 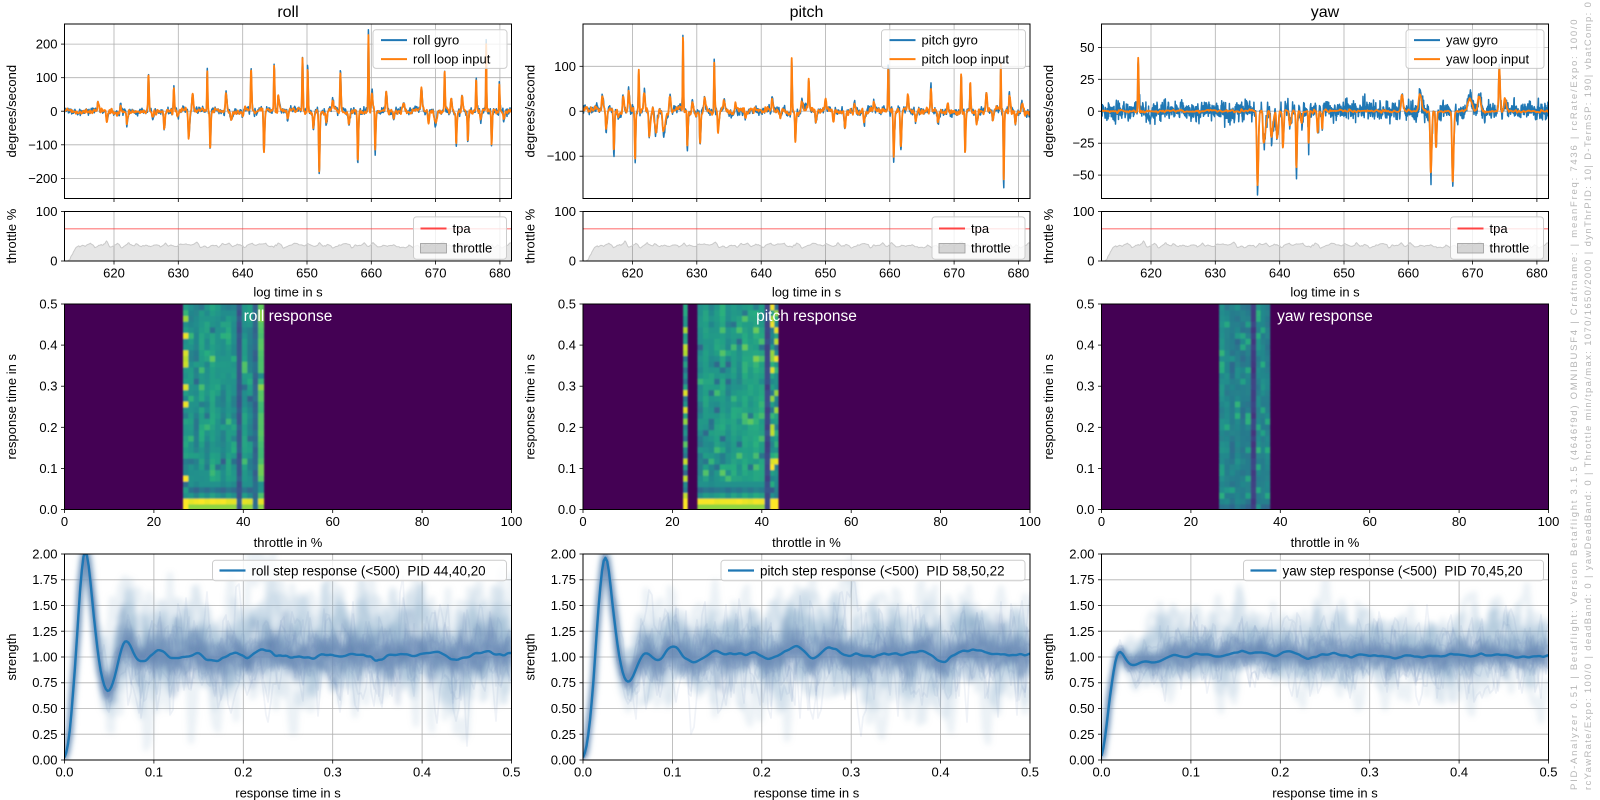 What do you see at coordinates (42, 144) in the screenshot?
I see `svg-text: −100` at bounding box center [42, 144].